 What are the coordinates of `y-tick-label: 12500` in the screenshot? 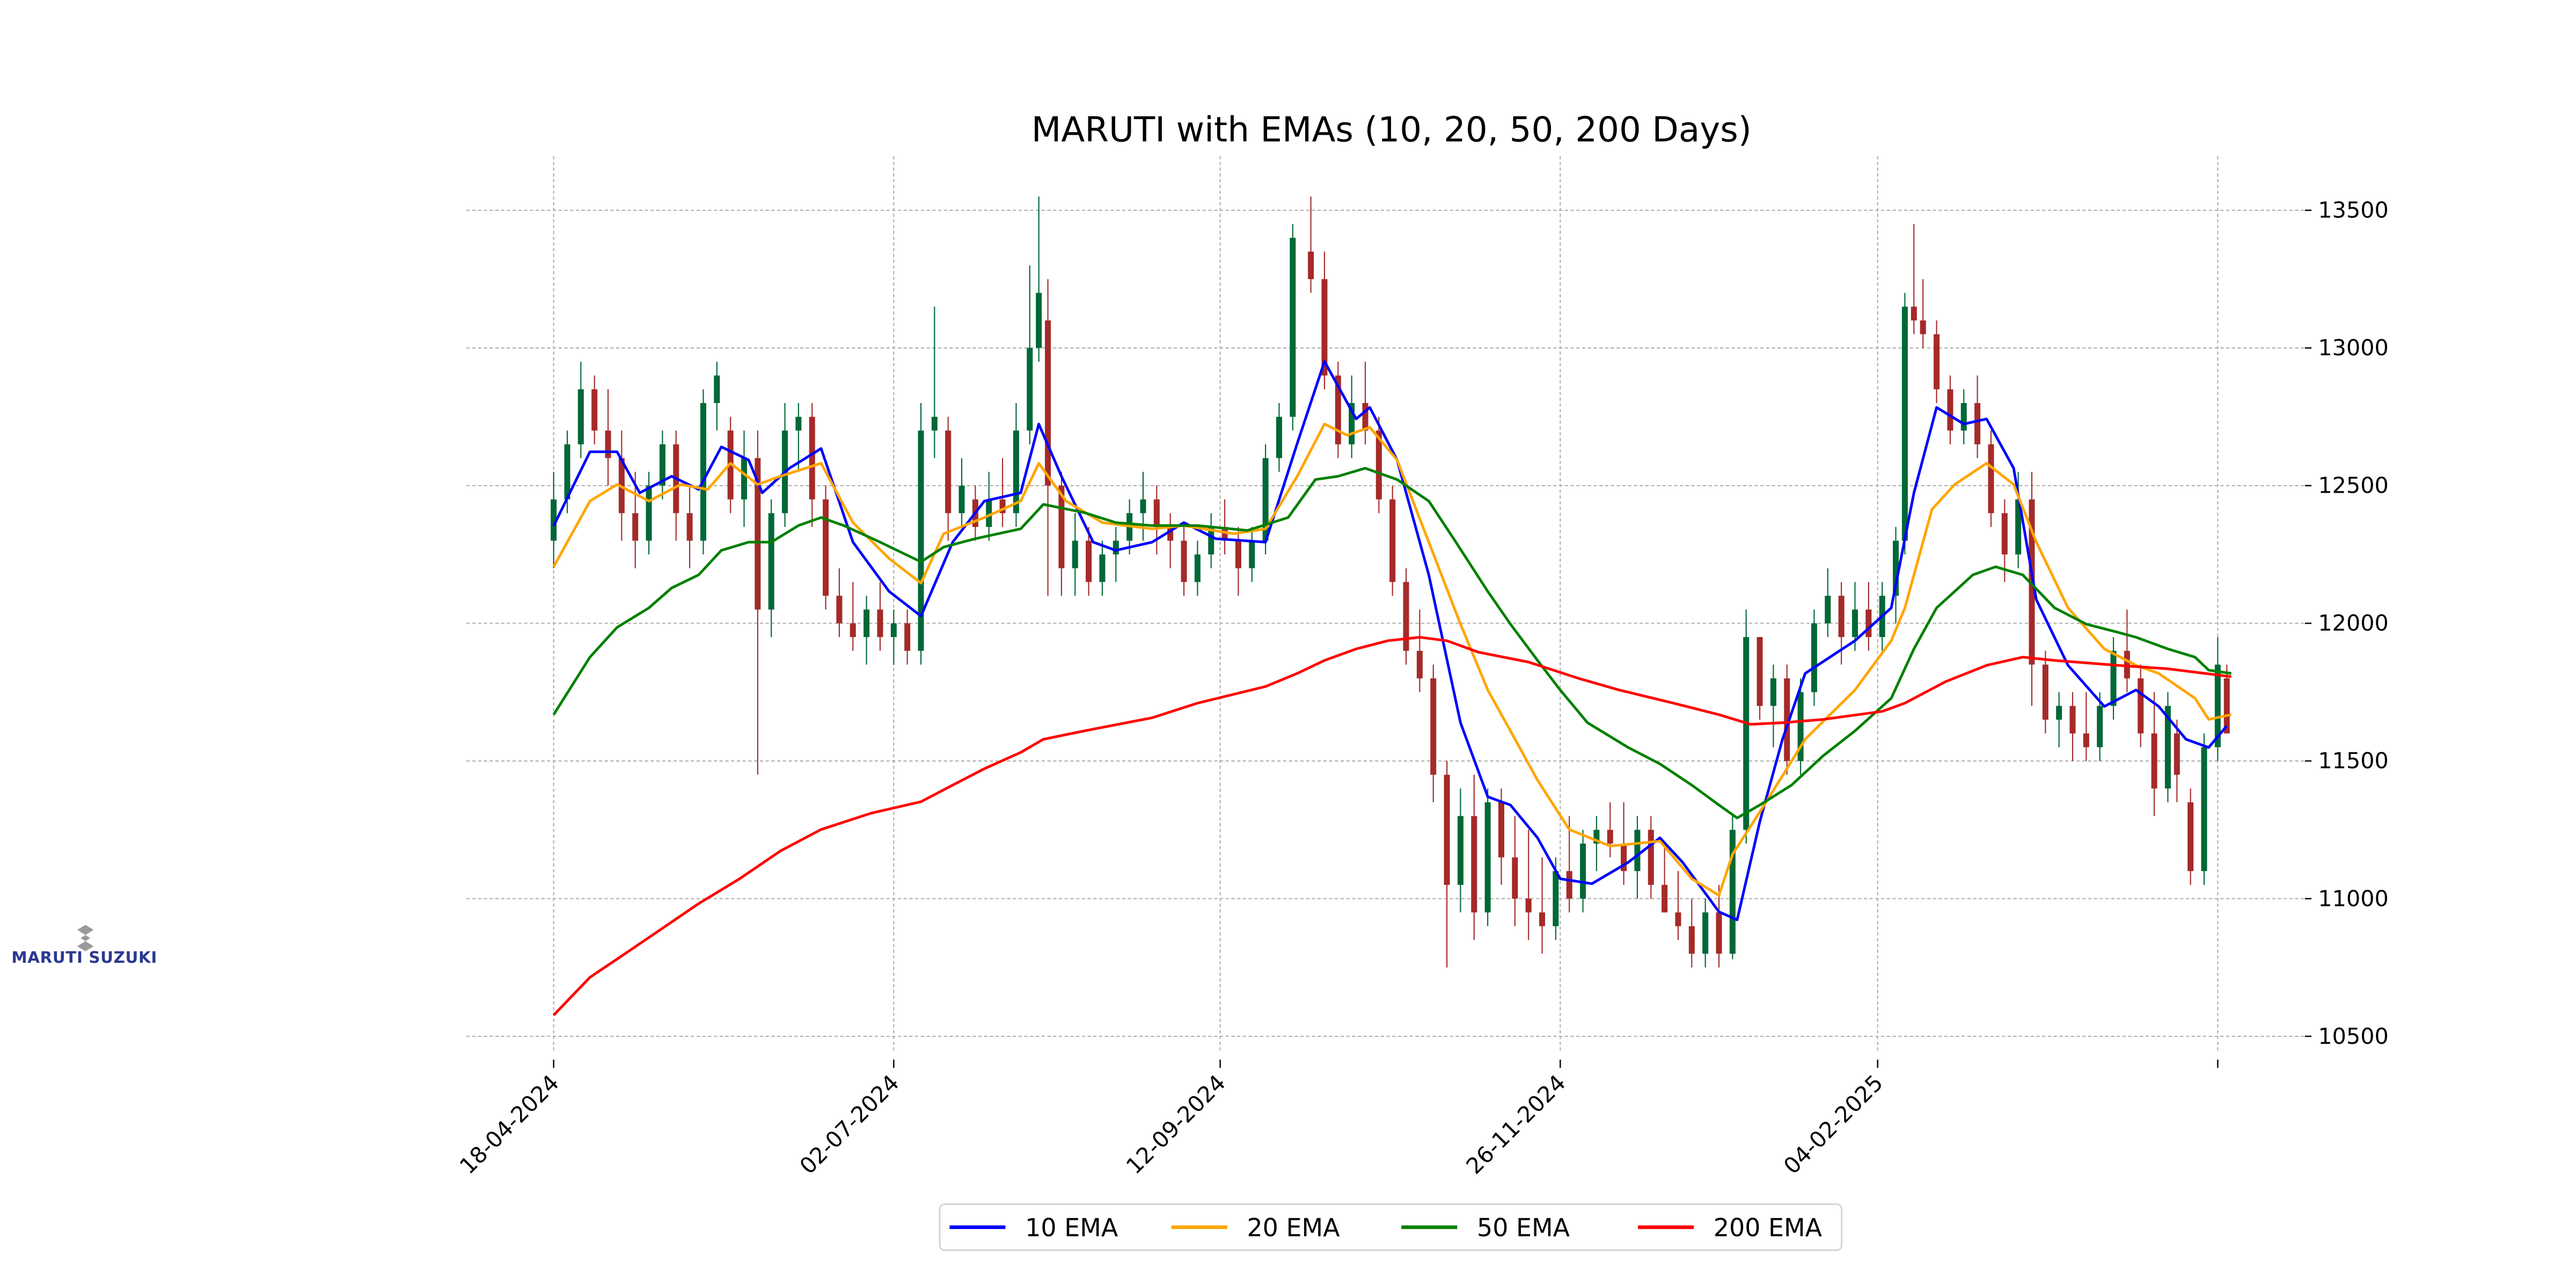 It's located at (2353, 486).